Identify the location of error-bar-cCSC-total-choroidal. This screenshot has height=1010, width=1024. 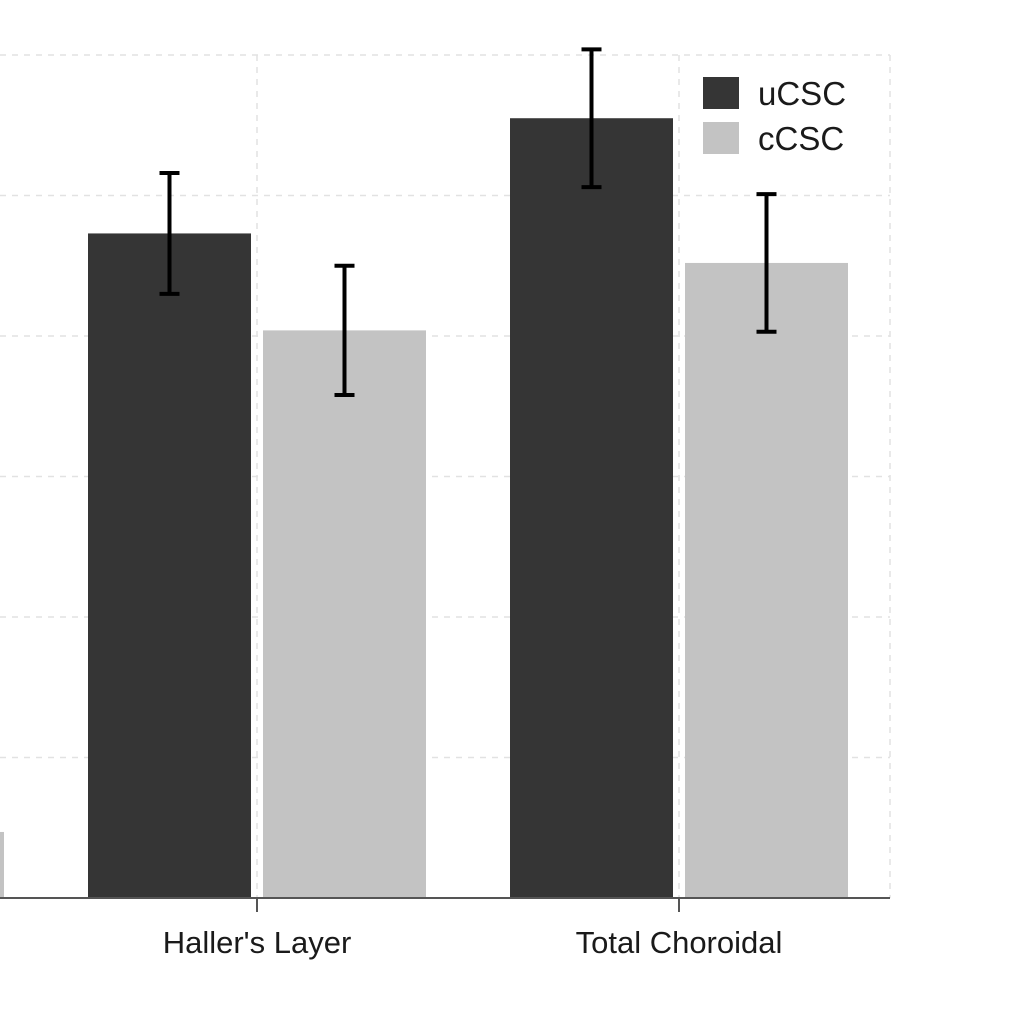
(766, 263).